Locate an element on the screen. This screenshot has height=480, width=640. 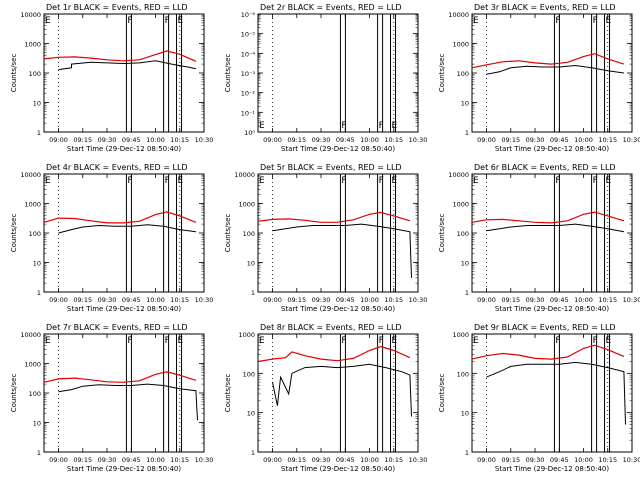
y-tick-label: 10⁻⁶ is located at coordinates (248, 15).